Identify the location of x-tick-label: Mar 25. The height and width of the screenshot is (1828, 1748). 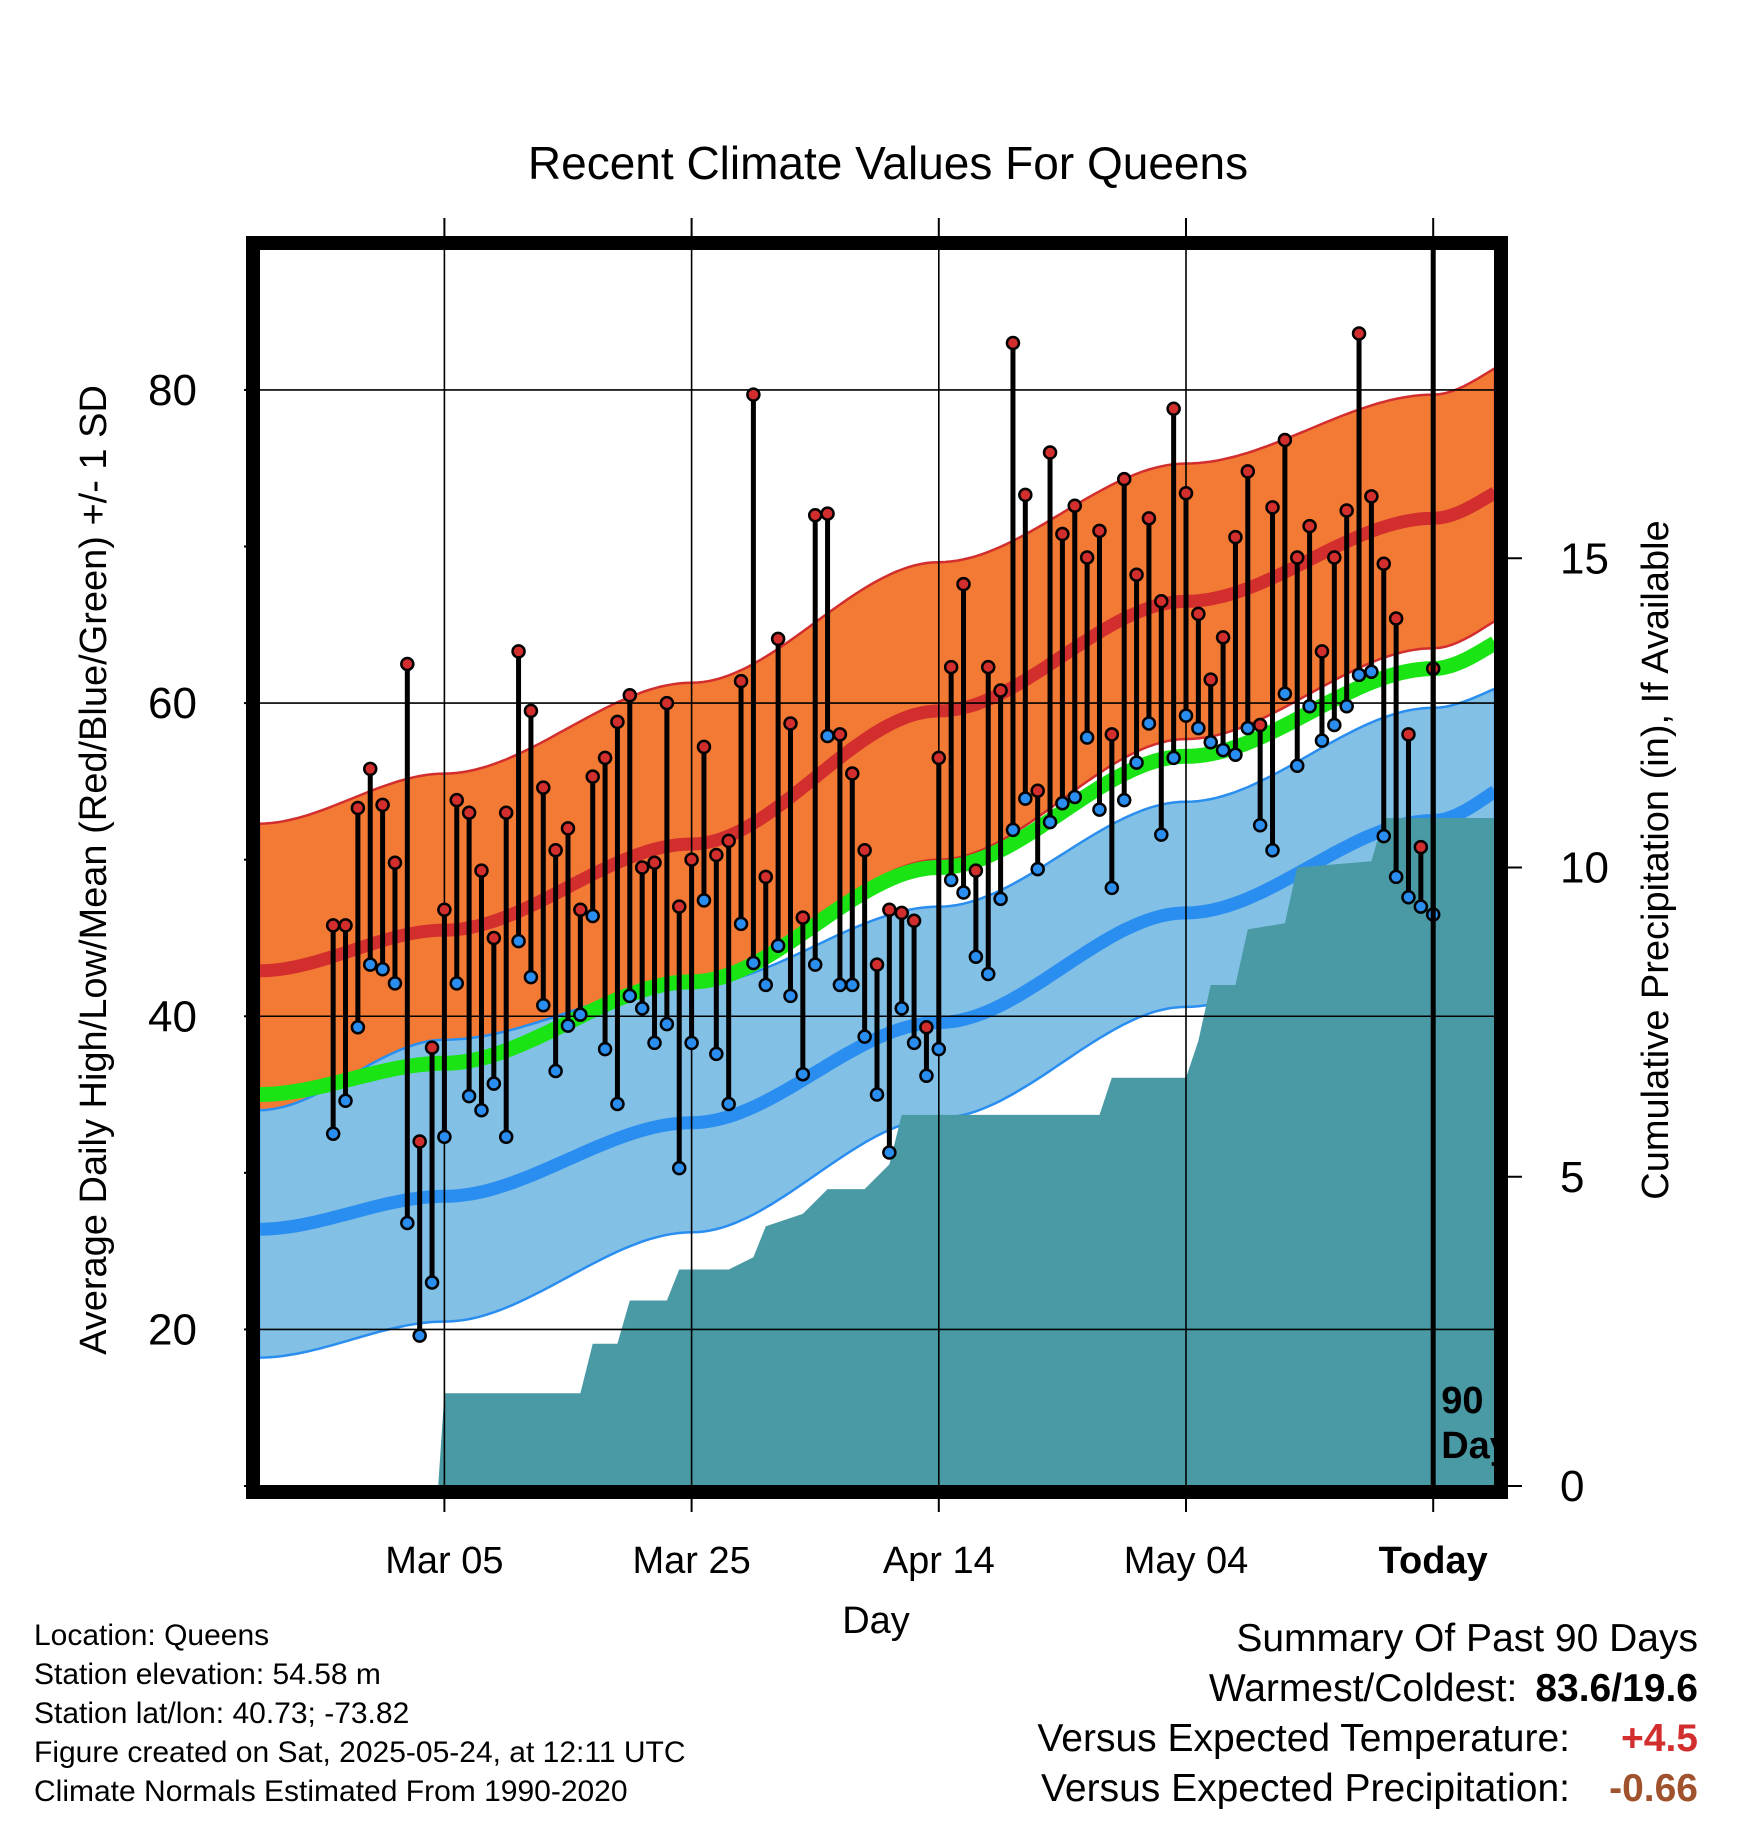
(691, 1561).